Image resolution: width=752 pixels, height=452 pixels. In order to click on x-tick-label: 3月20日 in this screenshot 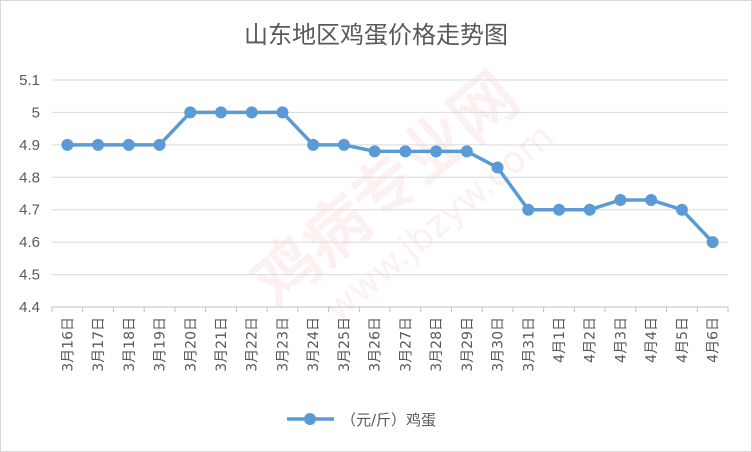, I will do `click(191, 344)`.